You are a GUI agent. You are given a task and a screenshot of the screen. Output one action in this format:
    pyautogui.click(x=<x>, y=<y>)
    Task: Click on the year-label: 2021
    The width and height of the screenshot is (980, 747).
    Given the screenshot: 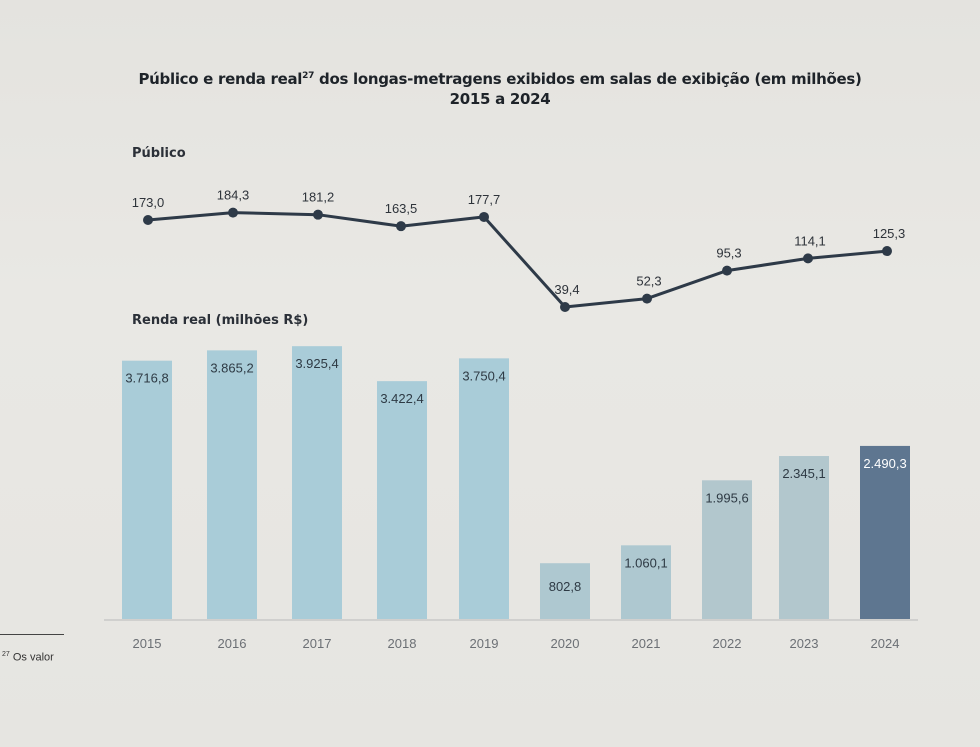 What is the action you would take?
    pyautogui.click(x=646, y=643)
    